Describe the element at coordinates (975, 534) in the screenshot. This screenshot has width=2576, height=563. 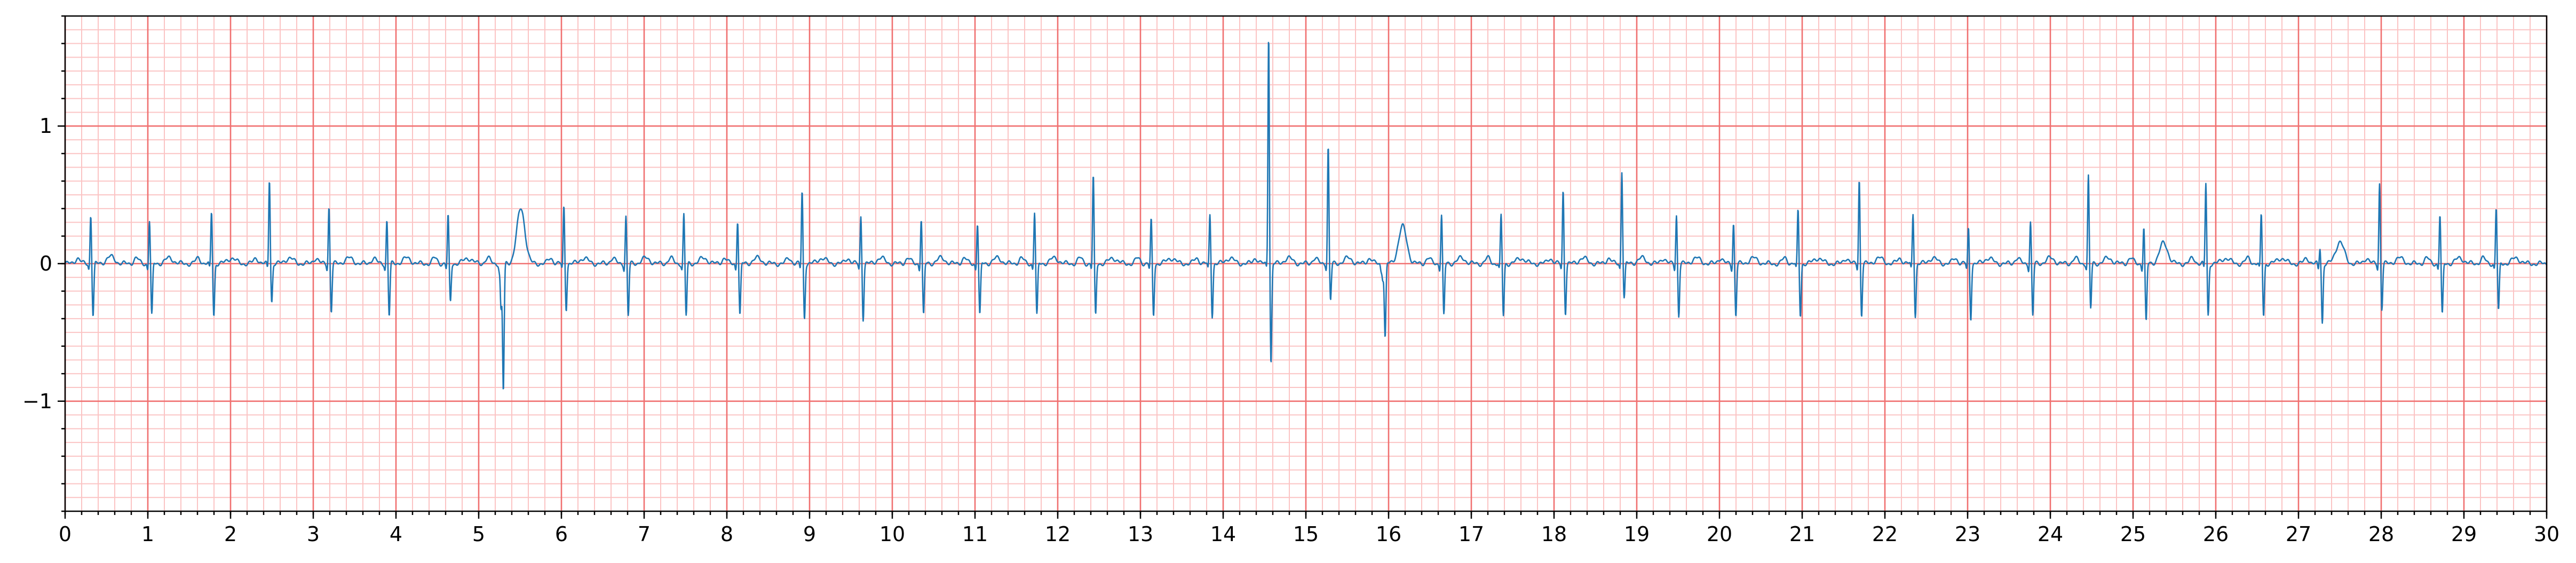
I see `x-tick-label: 11` at that location.